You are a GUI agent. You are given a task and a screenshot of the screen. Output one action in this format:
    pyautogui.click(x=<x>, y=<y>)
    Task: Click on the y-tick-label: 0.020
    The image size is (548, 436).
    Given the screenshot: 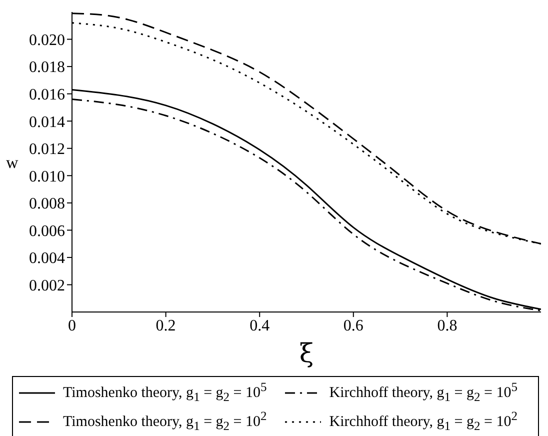 What is the action you would take?
    pyautogui.click(x=47, y=40)
    